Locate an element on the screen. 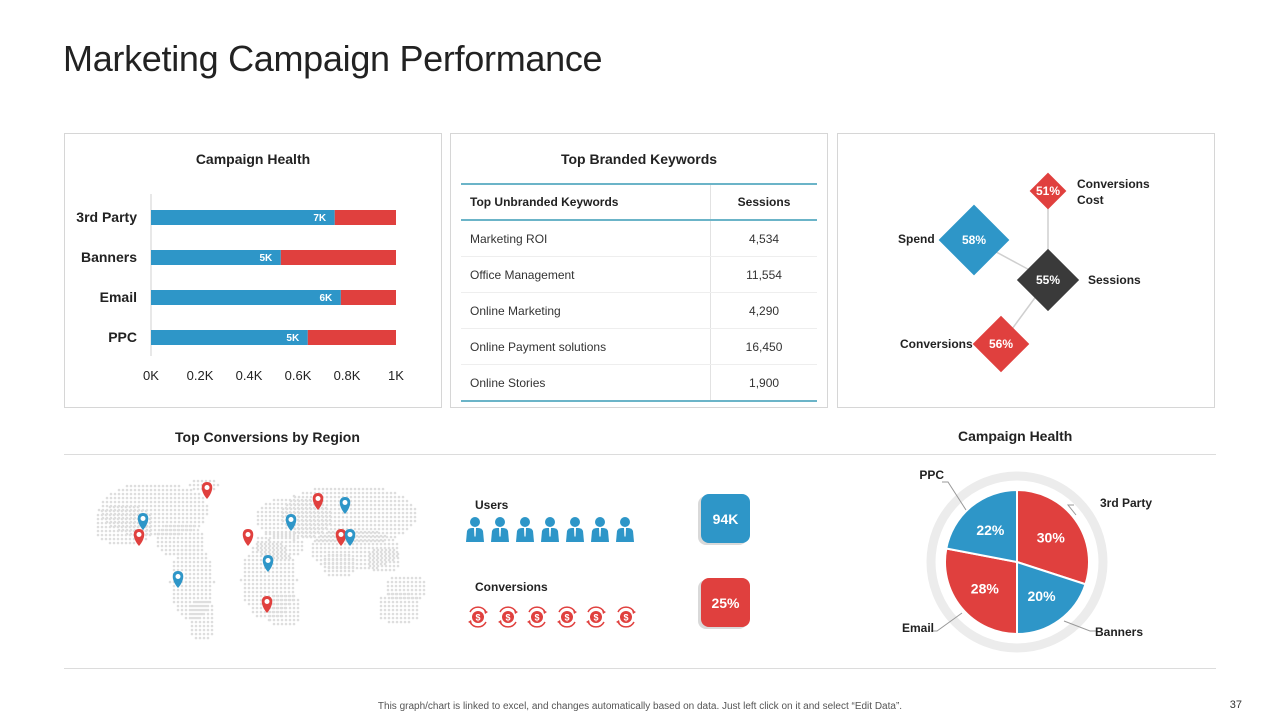 This screenshot has width=1280, height=720. table-header-row: Top Unbranded Keywords Sessions is located at coordinates (639, 202).